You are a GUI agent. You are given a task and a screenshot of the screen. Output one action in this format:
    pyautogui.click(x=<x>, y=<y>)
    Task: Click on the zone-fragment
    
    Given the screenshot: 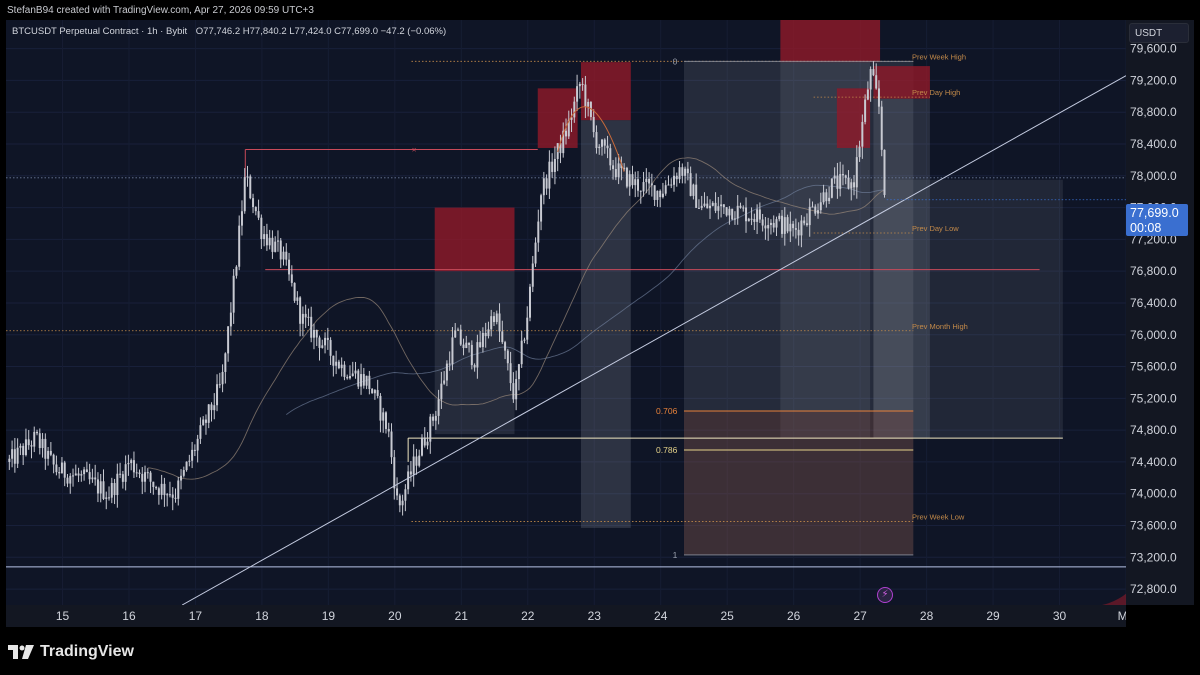 What is the action you would take?
    pyautogui.click(x=1101, y=599)
    